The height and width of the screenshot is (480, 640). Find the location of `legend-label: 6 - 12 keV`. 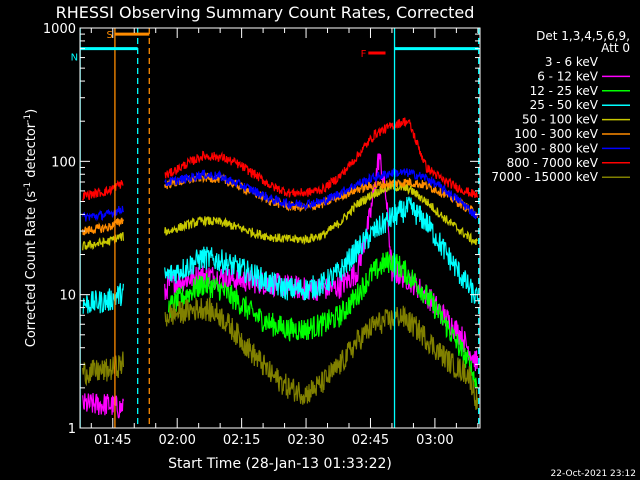

legend-label: 6 - 12 keV is located at coordinates (568, 76).